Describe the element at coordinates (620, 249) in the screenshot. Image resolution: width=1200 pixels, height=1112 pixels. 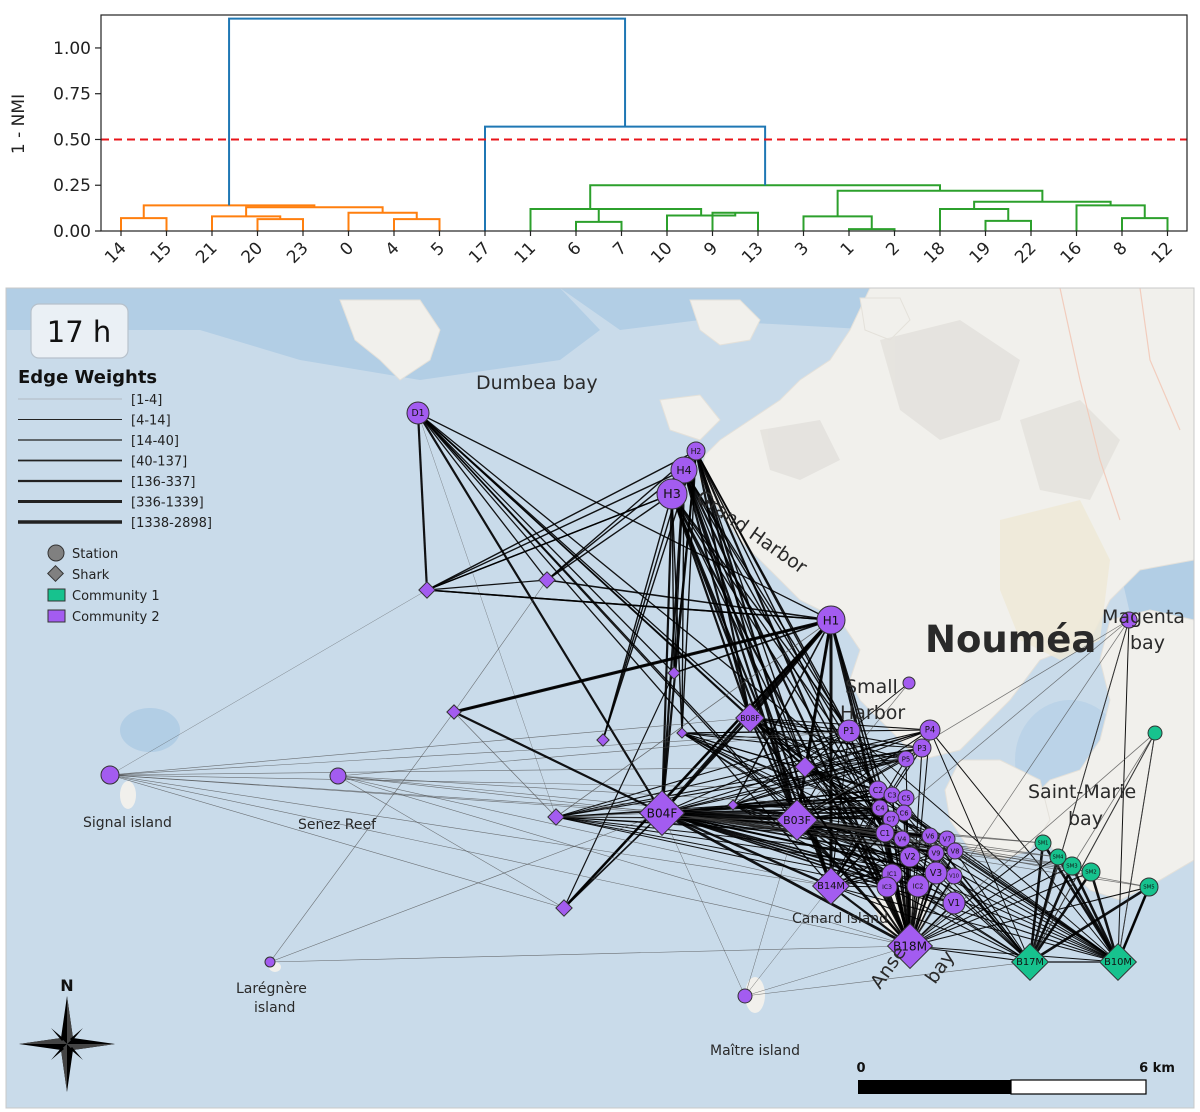
I see `leaf-label: 7` at that location.